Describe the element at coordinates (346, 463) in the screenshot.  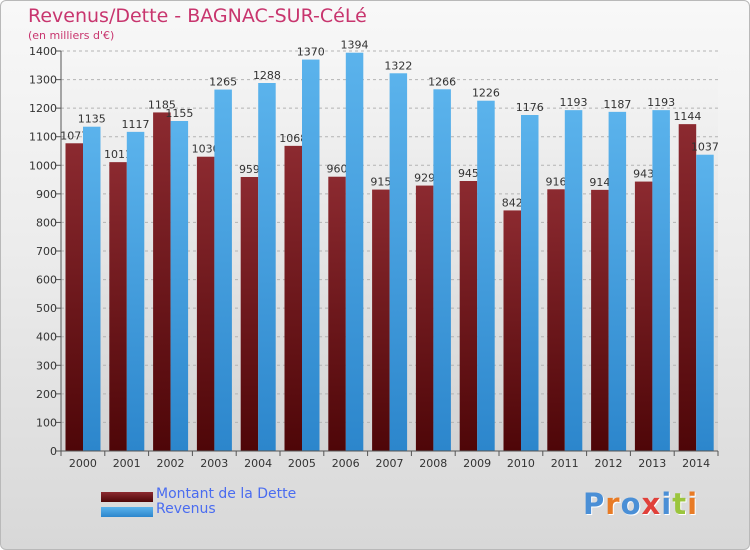
I see `x-tick-label: 2006` at that location.